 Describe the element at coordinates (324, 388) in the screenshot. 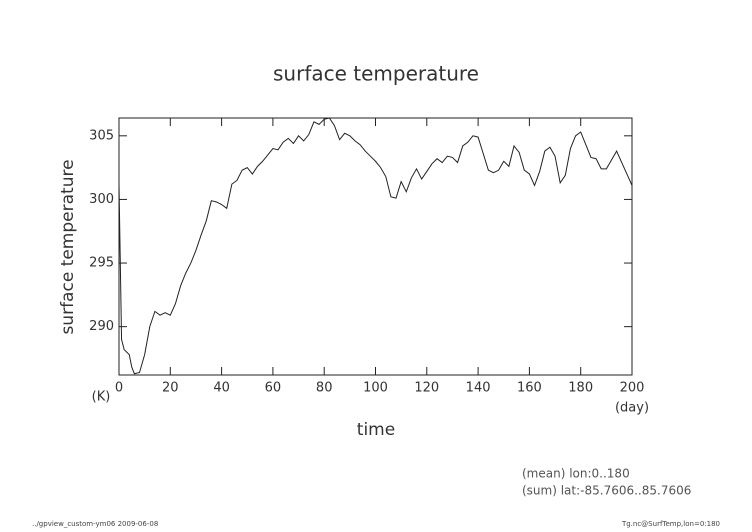

I see `x-tick-label: 80` at that location.